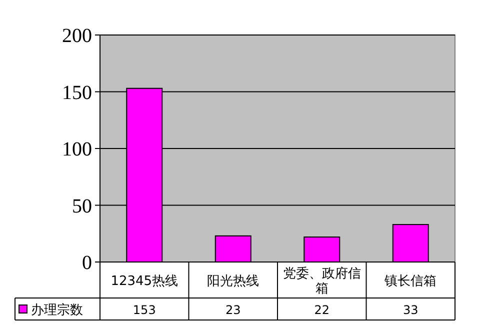 The image size is (483, 333). What do you see at coordinates (321, 281) in the screenshot?
I see `x-tick-label: 党委、政府信箱` at bounding box center [321, 281].